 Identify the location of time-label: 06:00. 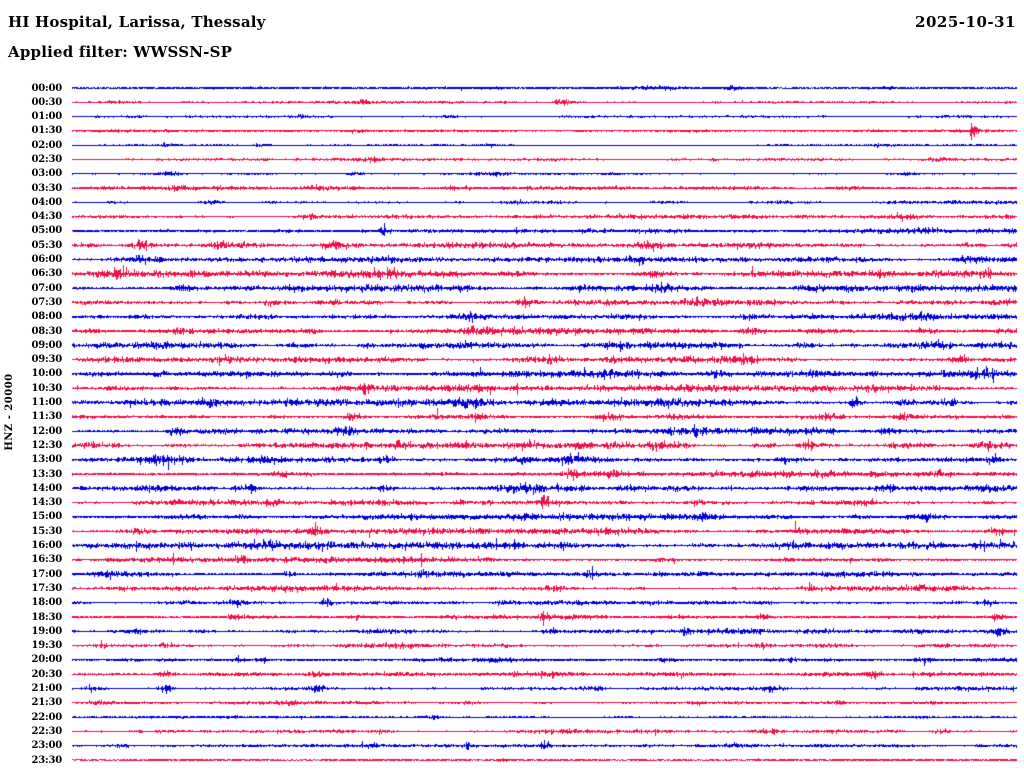
(46, 260).